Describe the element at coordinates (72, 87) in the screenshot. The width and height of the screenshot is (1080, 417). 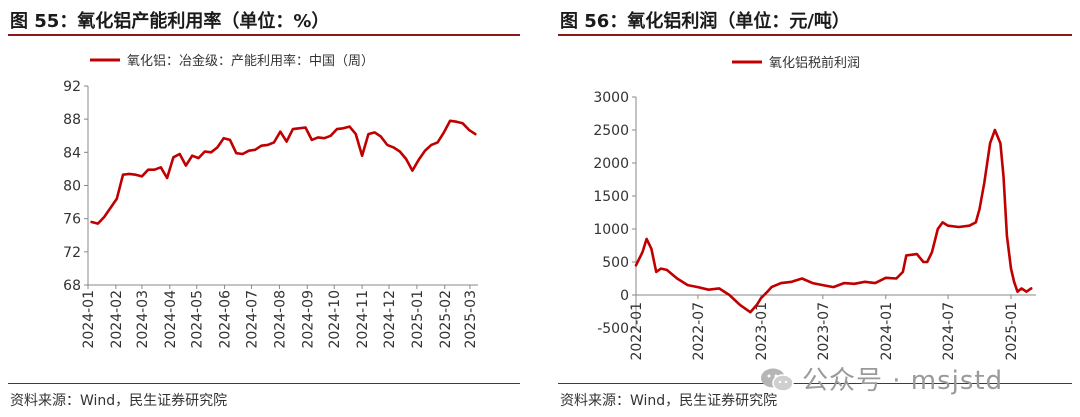
I see `left-chart-y-tick-label: 92` at that location.